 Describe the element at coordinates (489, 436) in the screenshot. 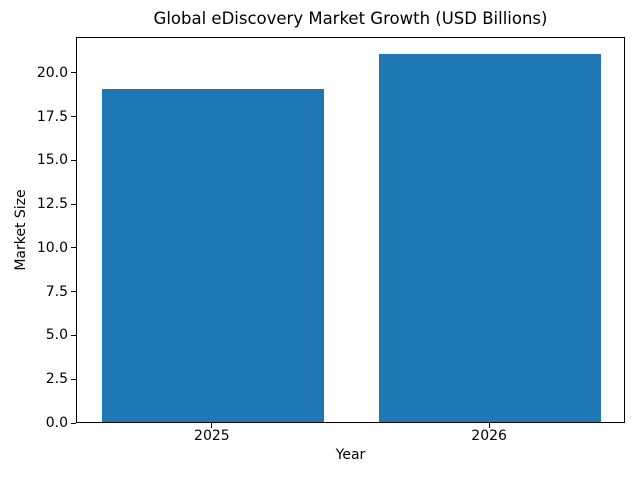

I see `x-tick-label: 2026` at that location.